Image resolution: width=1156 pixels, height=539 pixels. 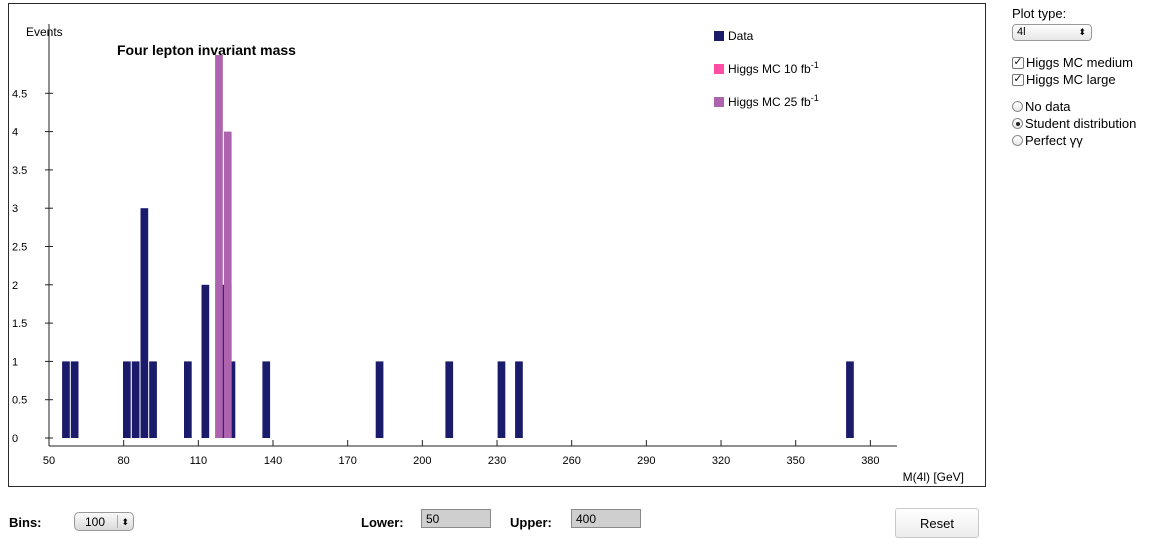 I want to click on x-tick-label: 200, so click(x=422, y=461).